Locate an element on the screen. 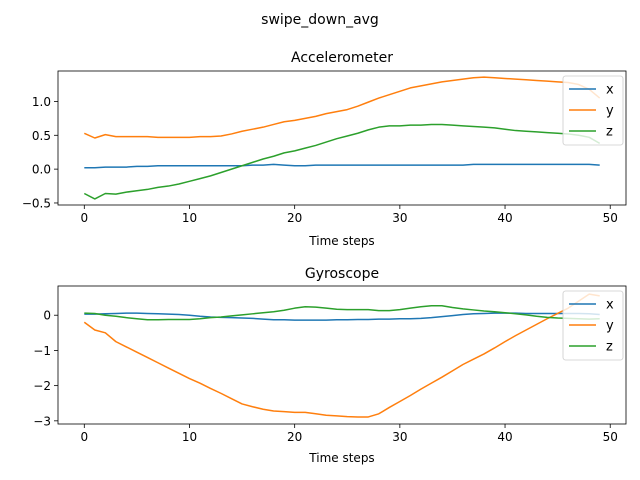 This screenshot has width=640, height=480. figure-title: swipe_down_avg is located at coordinates (320, 20).